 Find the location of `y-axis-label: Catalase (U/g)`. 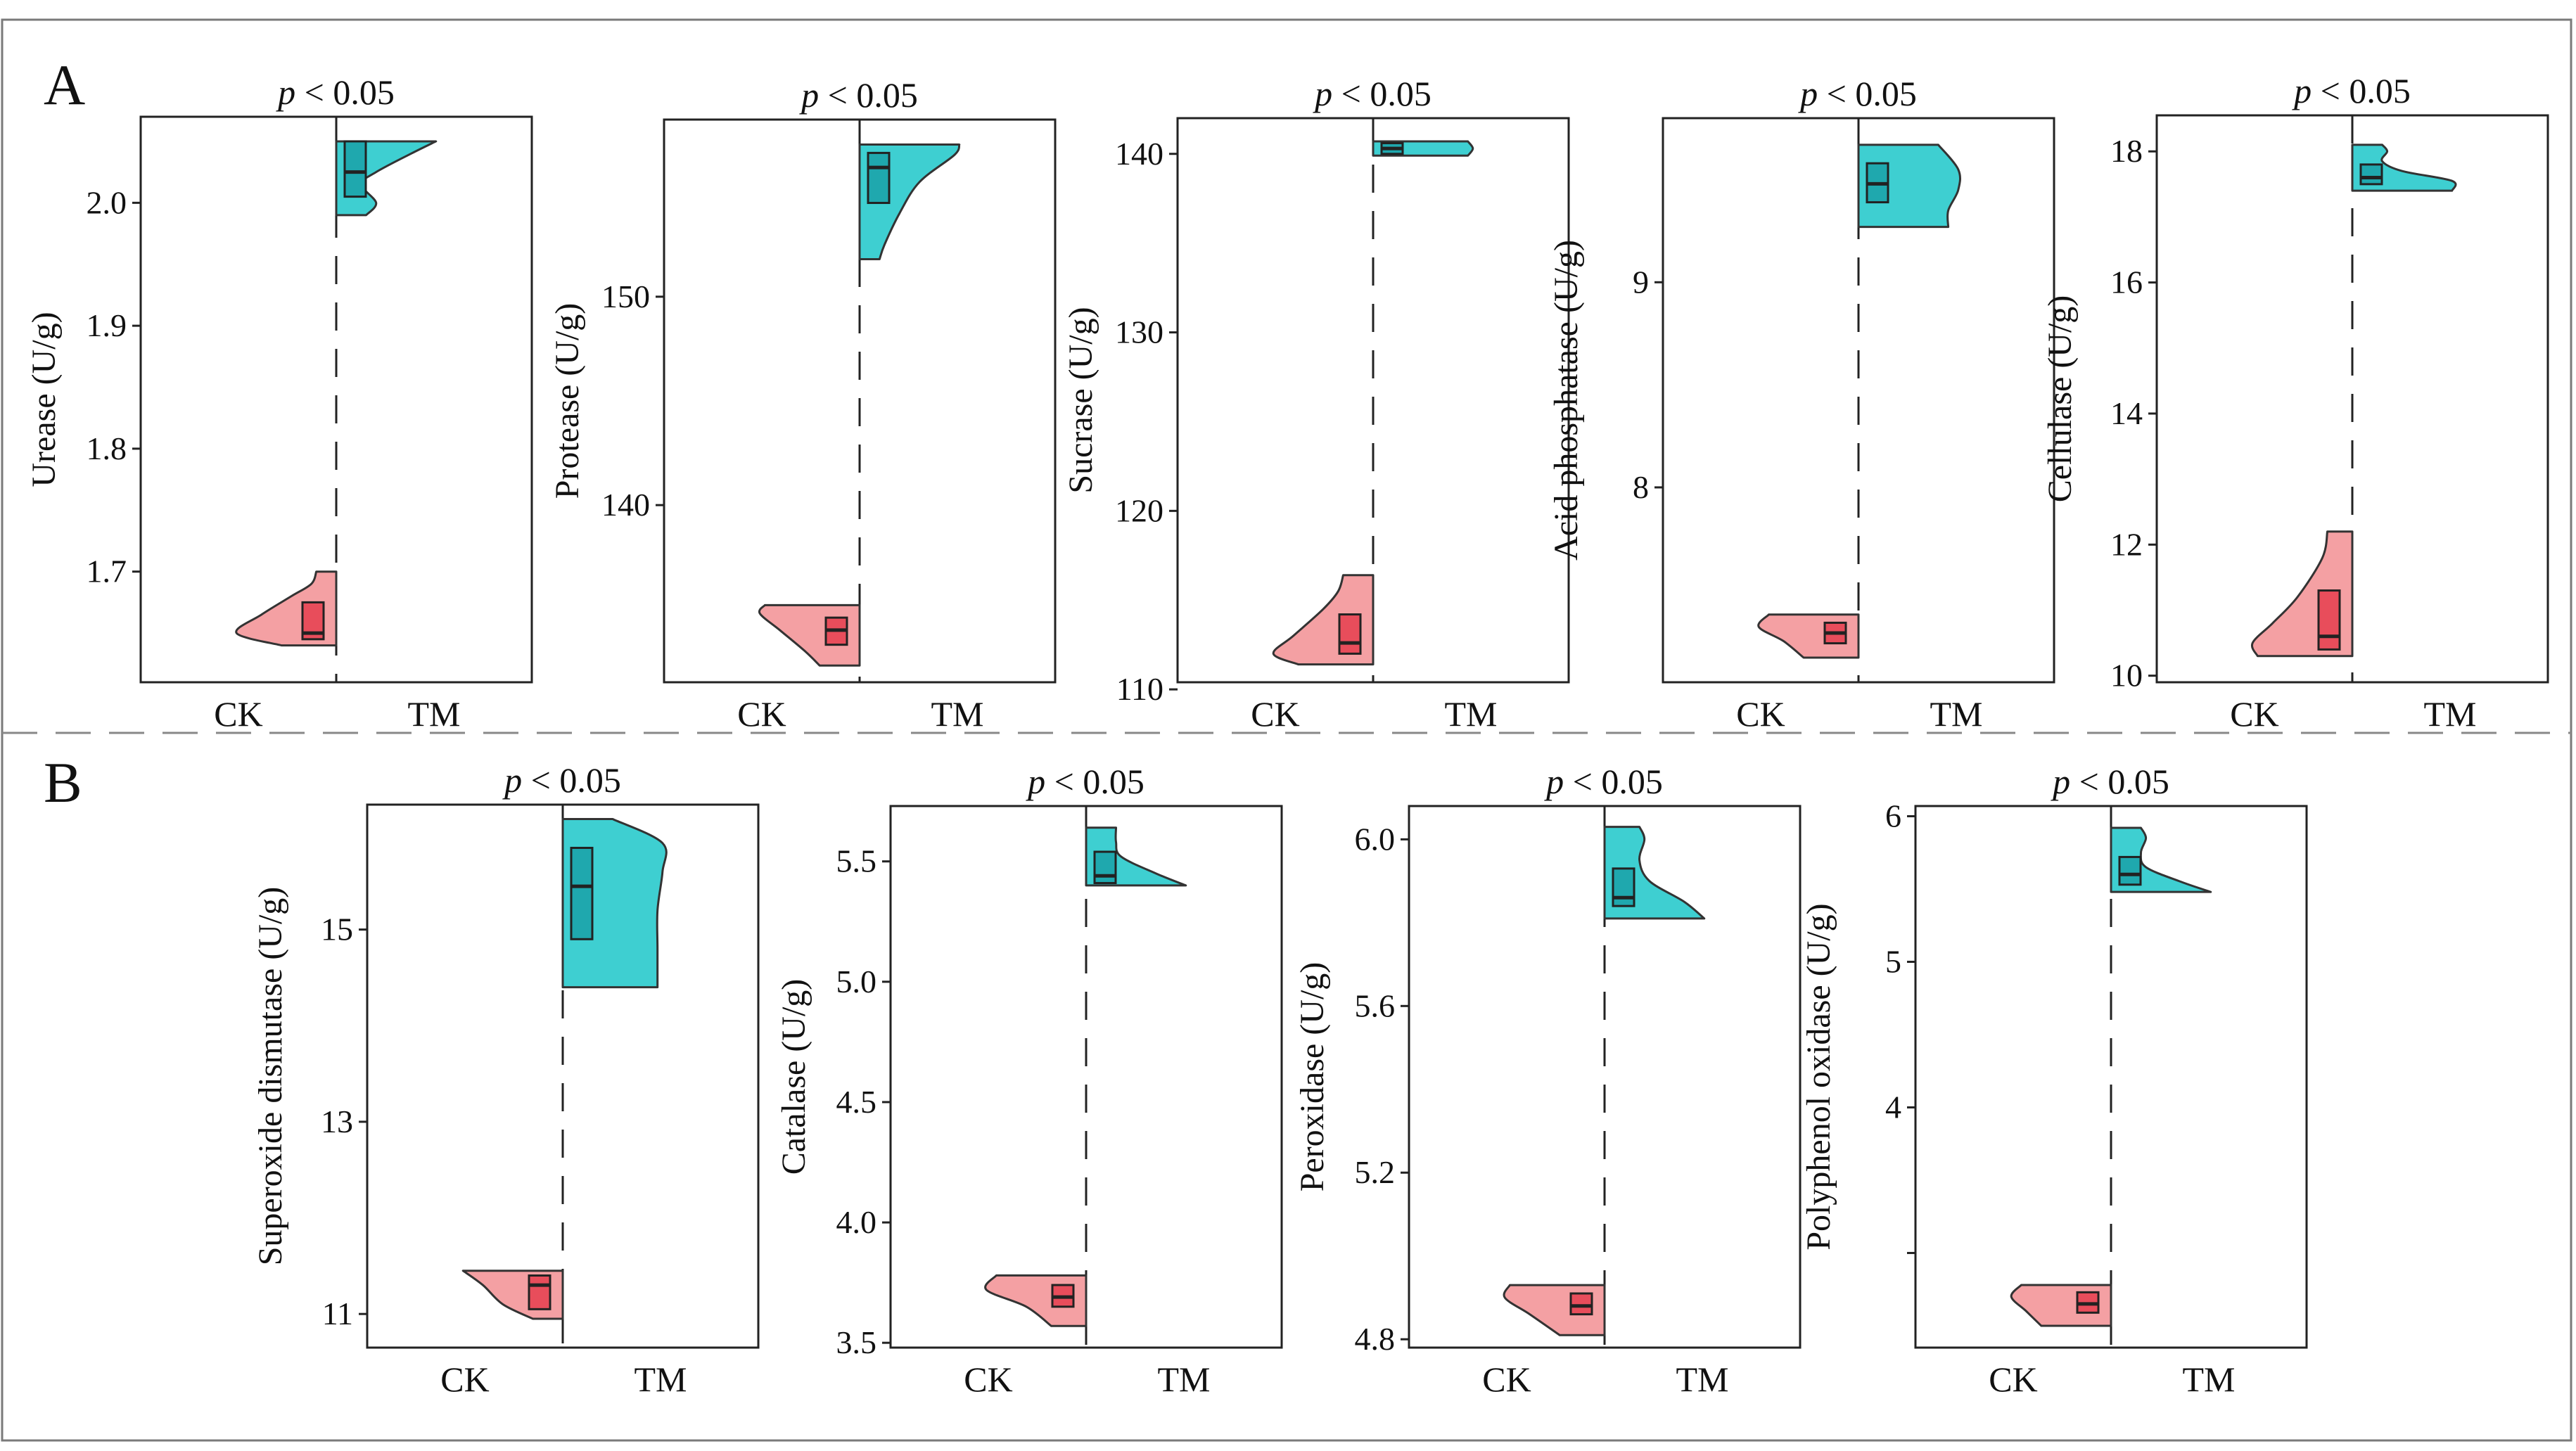

y-axis-label: Catalase (U/g) is located at coordinates (793, 1077).